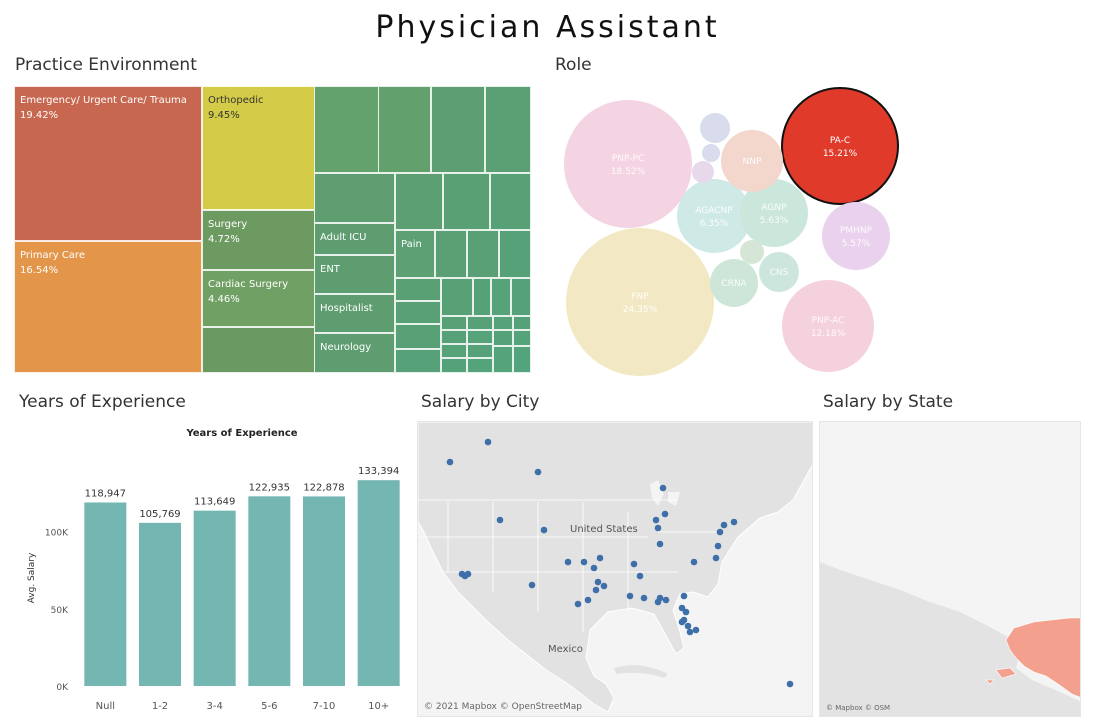 The height and width of the screenshot is (724, 1095). Describe the element at coordinates (415, 254) in the screenshot. I see `treemap-cell: Pain` at that location.